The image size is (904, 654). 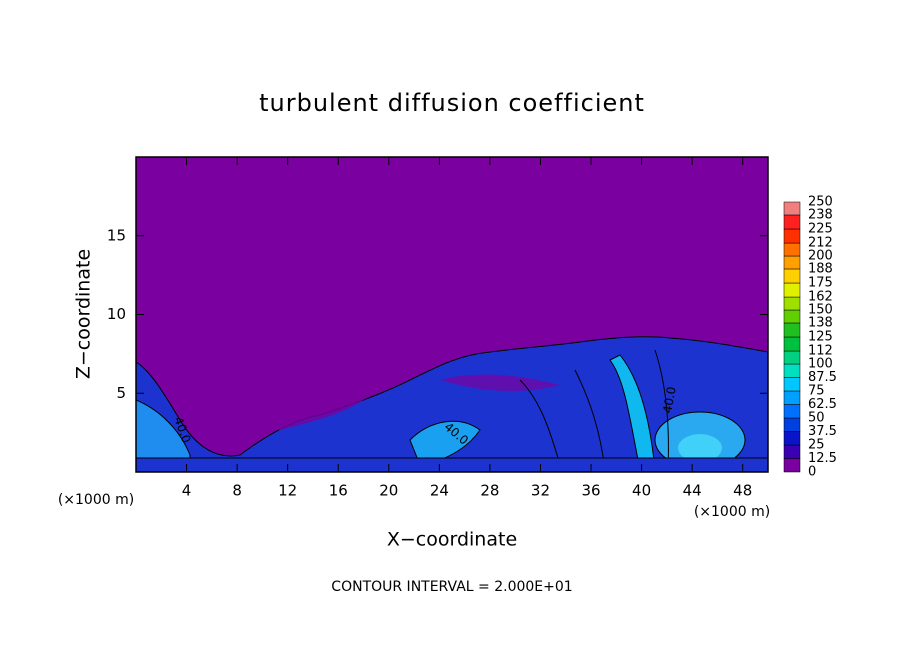 What do you see at coordinates (116, 314) in the screenshot?
I see `y-tick-label: 10` at bounding box center [116, 314].